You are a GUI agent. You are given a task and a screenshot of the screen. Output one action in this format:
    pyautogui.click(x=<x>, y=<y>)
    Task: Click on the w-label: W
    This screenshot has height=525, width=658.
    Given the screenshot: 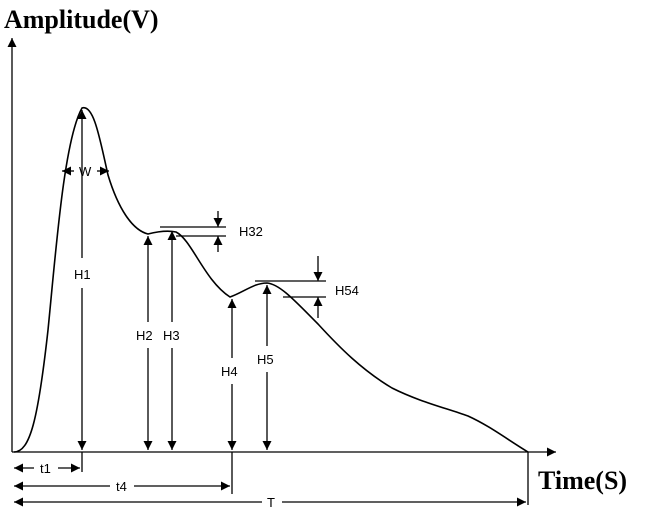 What is the action you would take?
    pyautogui.click(x=85, y=171)
    